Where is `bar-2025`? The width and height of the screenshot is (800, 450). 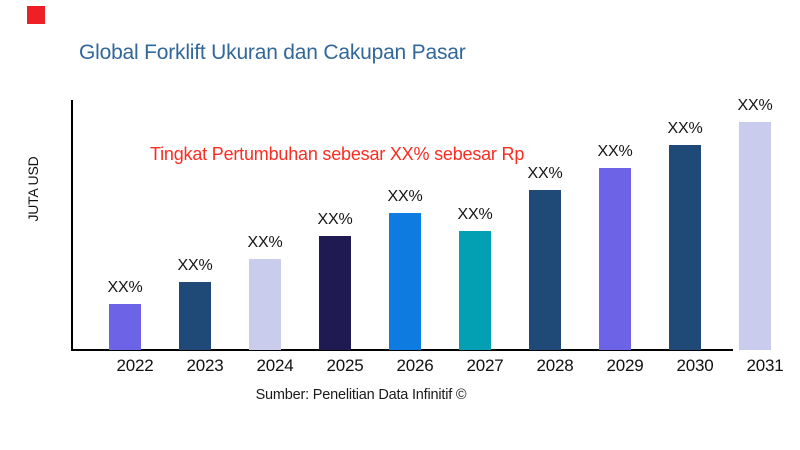
bar-2025 is located at coordinates (335, 293).